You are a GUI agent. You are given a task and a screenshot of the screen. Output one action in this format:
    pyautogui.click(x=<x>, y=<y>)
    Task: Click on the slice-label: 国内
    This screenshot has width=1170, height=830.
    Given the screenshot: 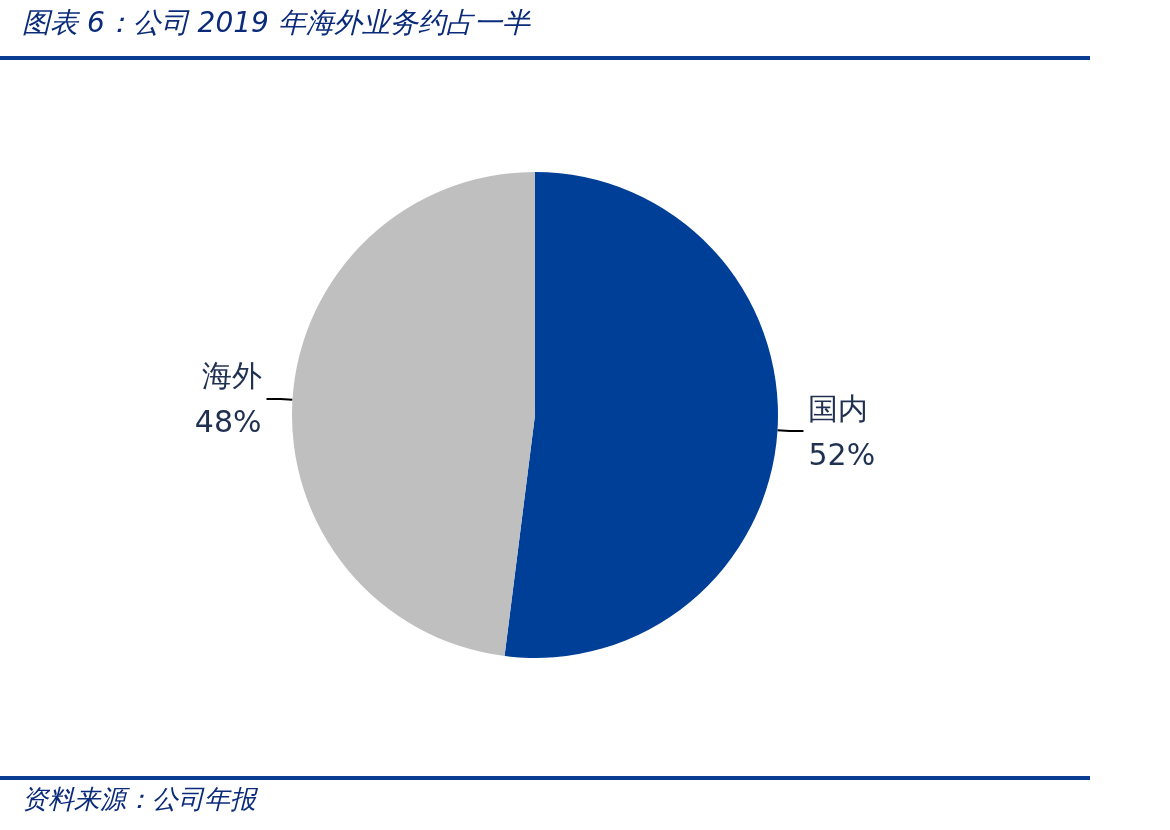 What is the action you would take?
    pyautogui.click(x=838, y=408)
    